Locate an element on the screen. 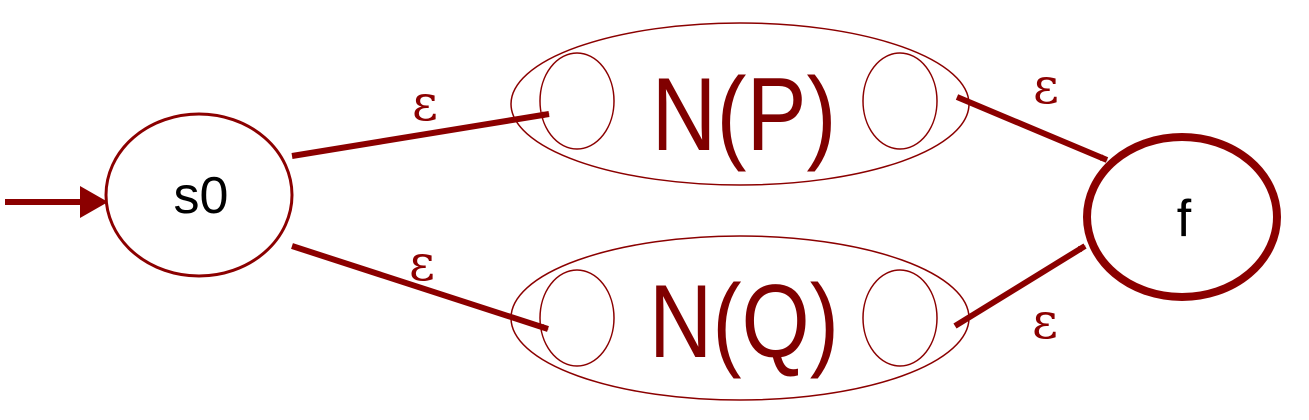 Image resolution: width=1309 pixels, height=420 pixels. nq-accept-state is located at coordinates (900, 318).